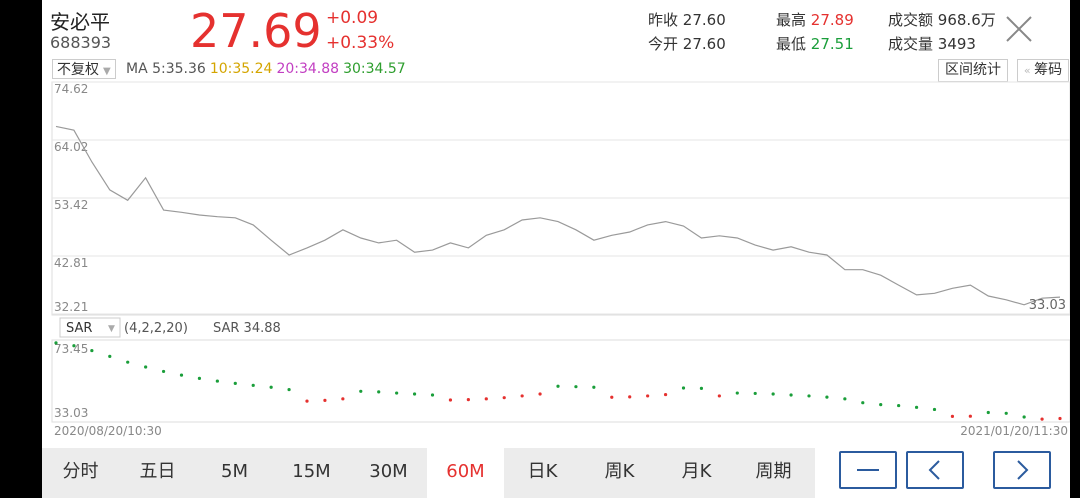 This screenshot has width=1080, height=498. I want to click on tab: 周期, so click(773, 473).